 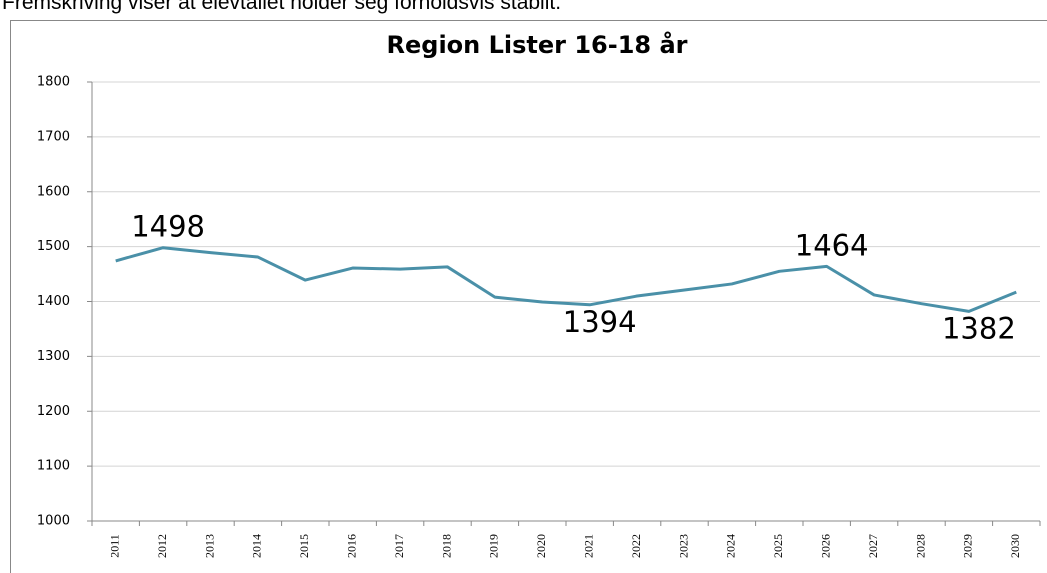 I want to click on x-tick-label: 2023, so click(x=683, y=546).